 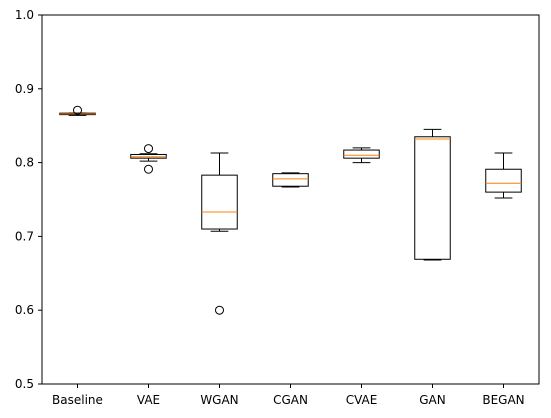 I want to click on box-group-began, so click(x=503, y=175).